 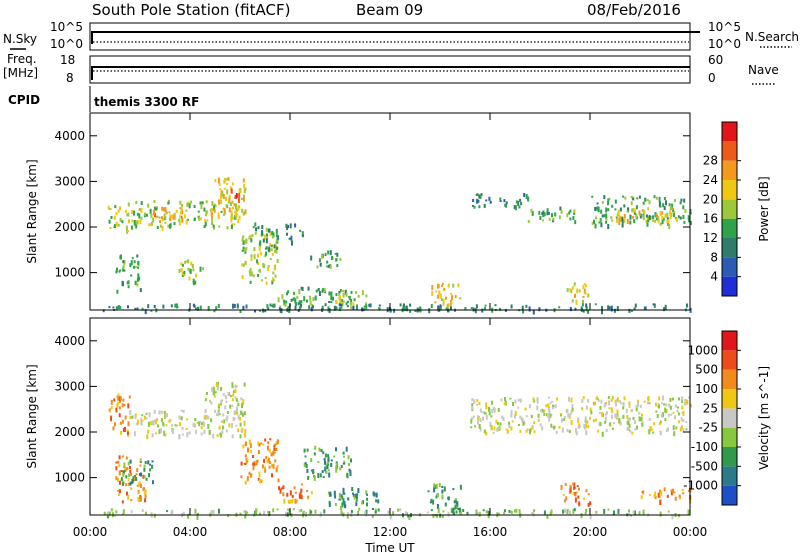 What do you see at coordinates (22, 59) in the screenshot?
I see `freq-label-1: Freq.` at bounding box center [22, 59].